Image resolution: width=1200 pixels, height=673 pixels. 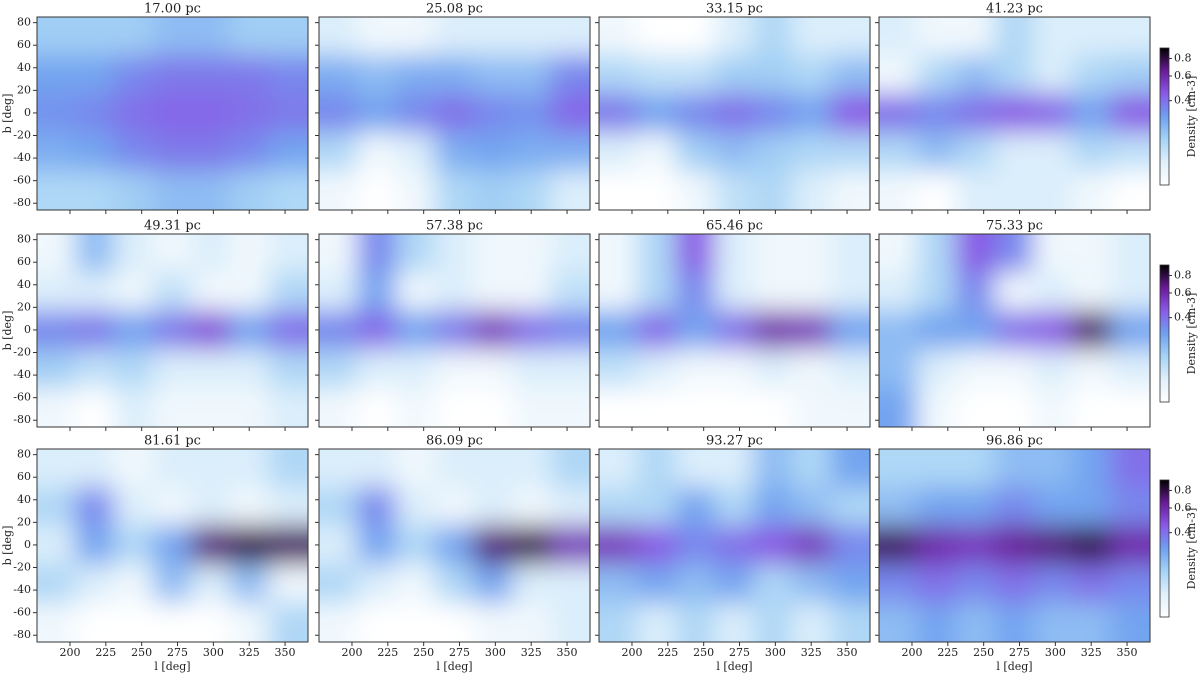 What do you see at coordinates (454, 226) in the screenshot?
I see `panel-title: 57.38 pc` at bounding box center [454, 226].